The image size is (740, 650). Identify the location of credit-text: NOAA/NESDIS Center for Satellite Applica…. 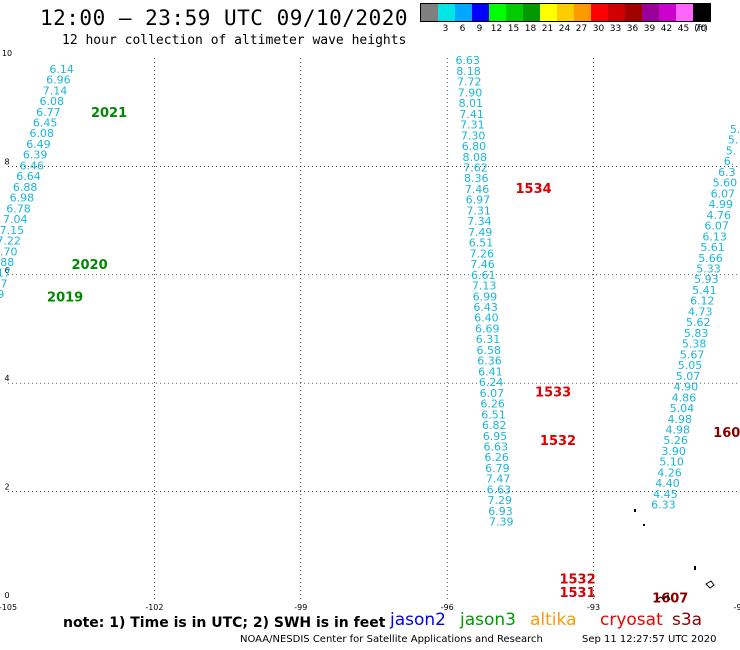
(391, 639).